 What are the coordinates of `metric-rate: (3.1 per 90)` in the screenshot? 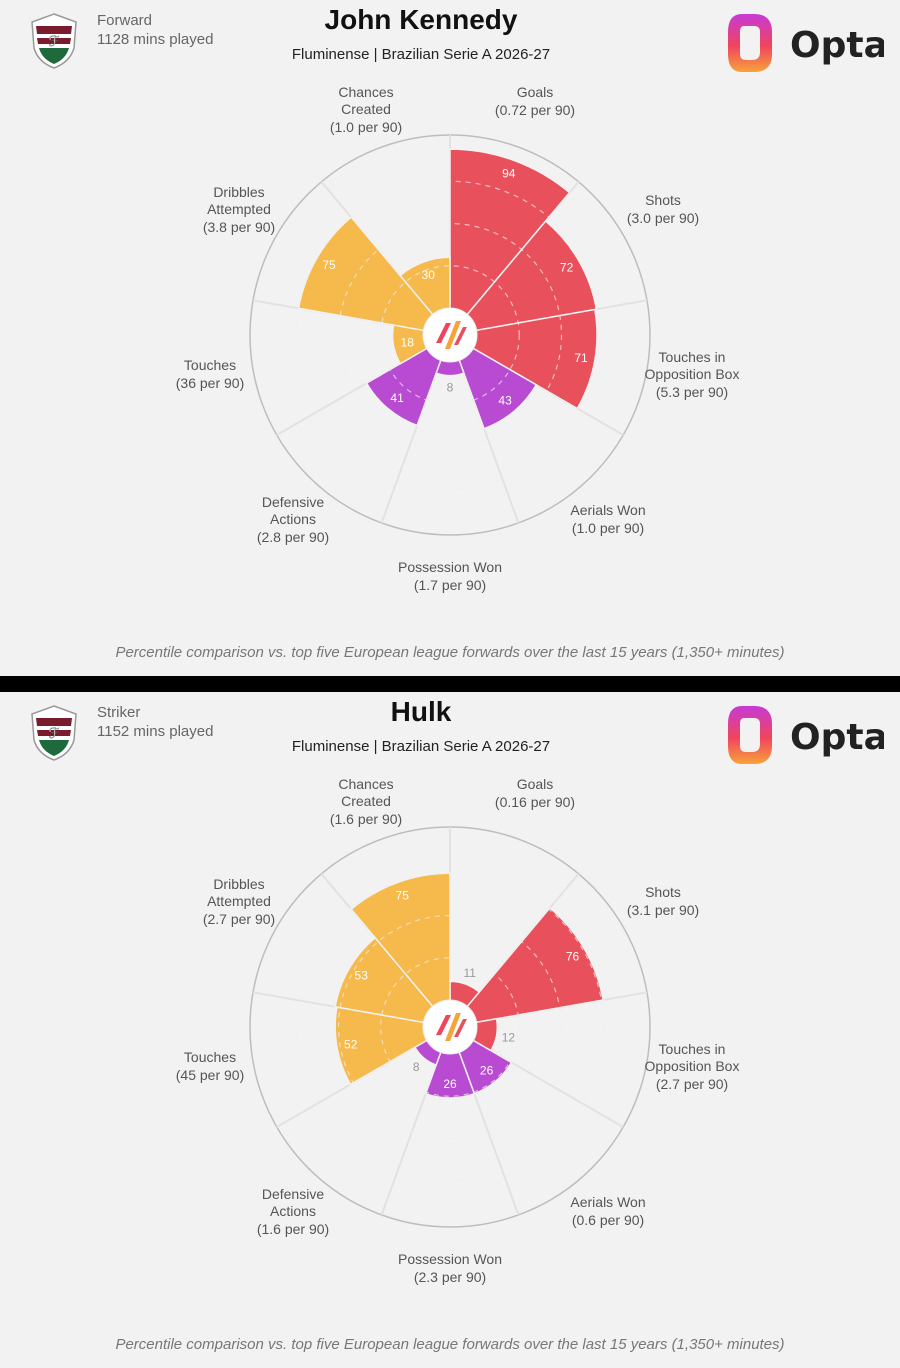 It's located at (663, 910).